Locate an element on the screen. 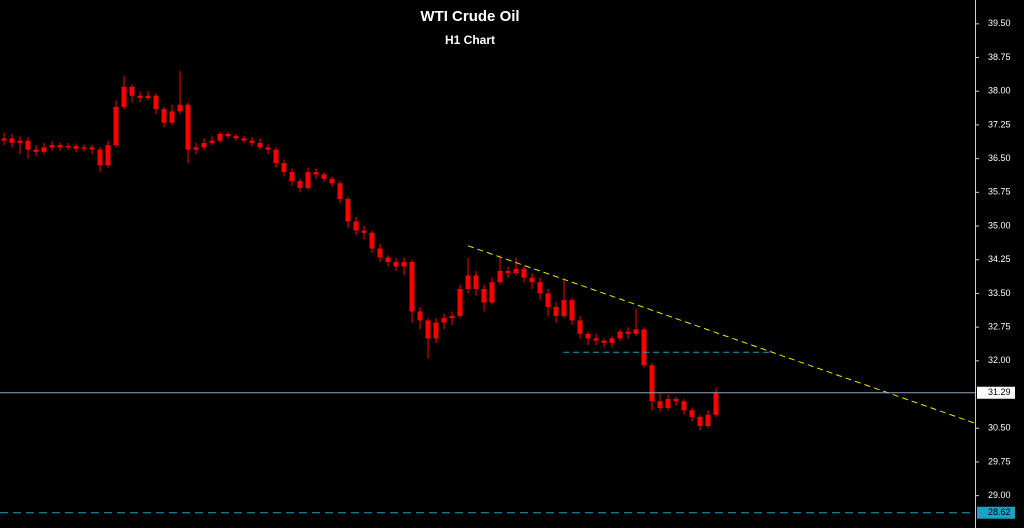 This screenshot has width=1024, height=528. y-tick-label: 29.75 is located at coordinates (999, 461).